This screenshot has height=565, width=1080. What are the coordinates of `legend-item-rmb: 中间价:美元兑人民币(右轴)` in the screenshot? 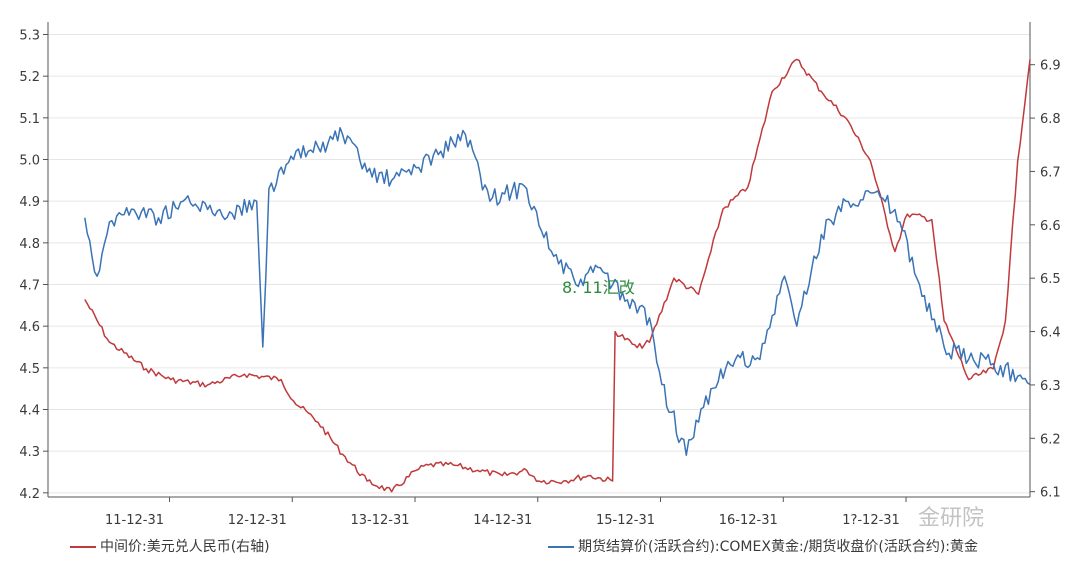 It's located at (170, 546).